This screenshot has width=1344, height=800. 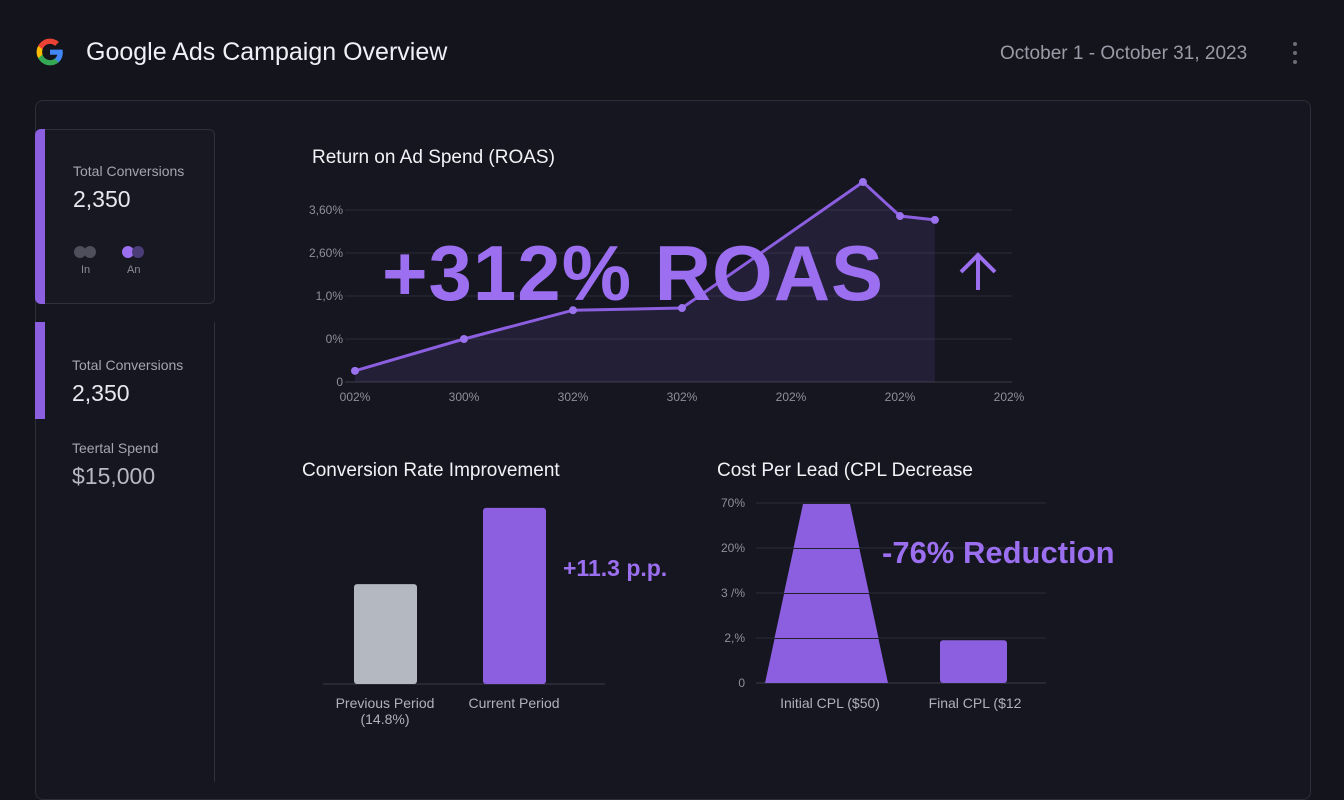 I want to click on cpl-bar-chart: 0 2,% 3 /% 20% 70%, so click(x=883, y=593).